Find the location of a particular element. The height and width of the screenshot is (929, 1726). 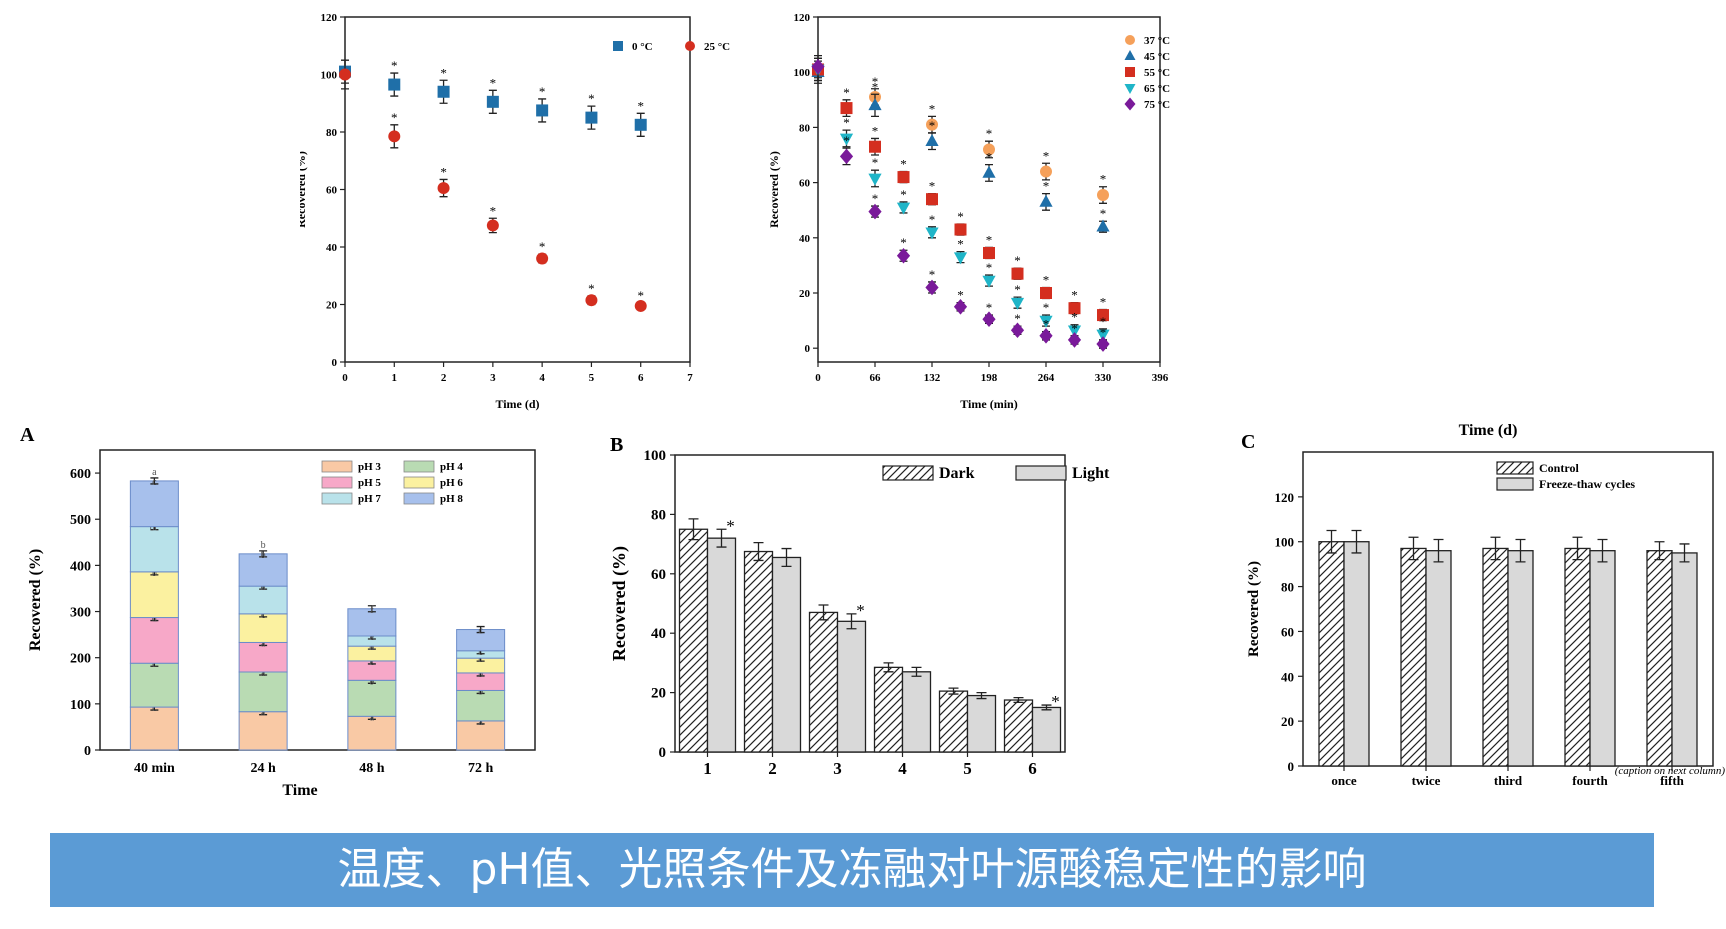

series-0: * * * * * is located at coordinates (960, 130).